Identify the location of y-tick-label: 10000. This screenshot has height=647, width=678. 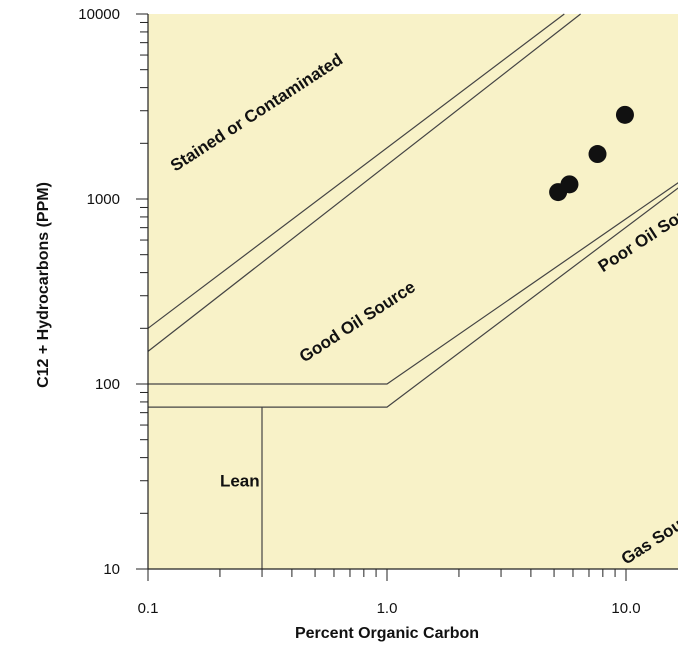
(99, 14).